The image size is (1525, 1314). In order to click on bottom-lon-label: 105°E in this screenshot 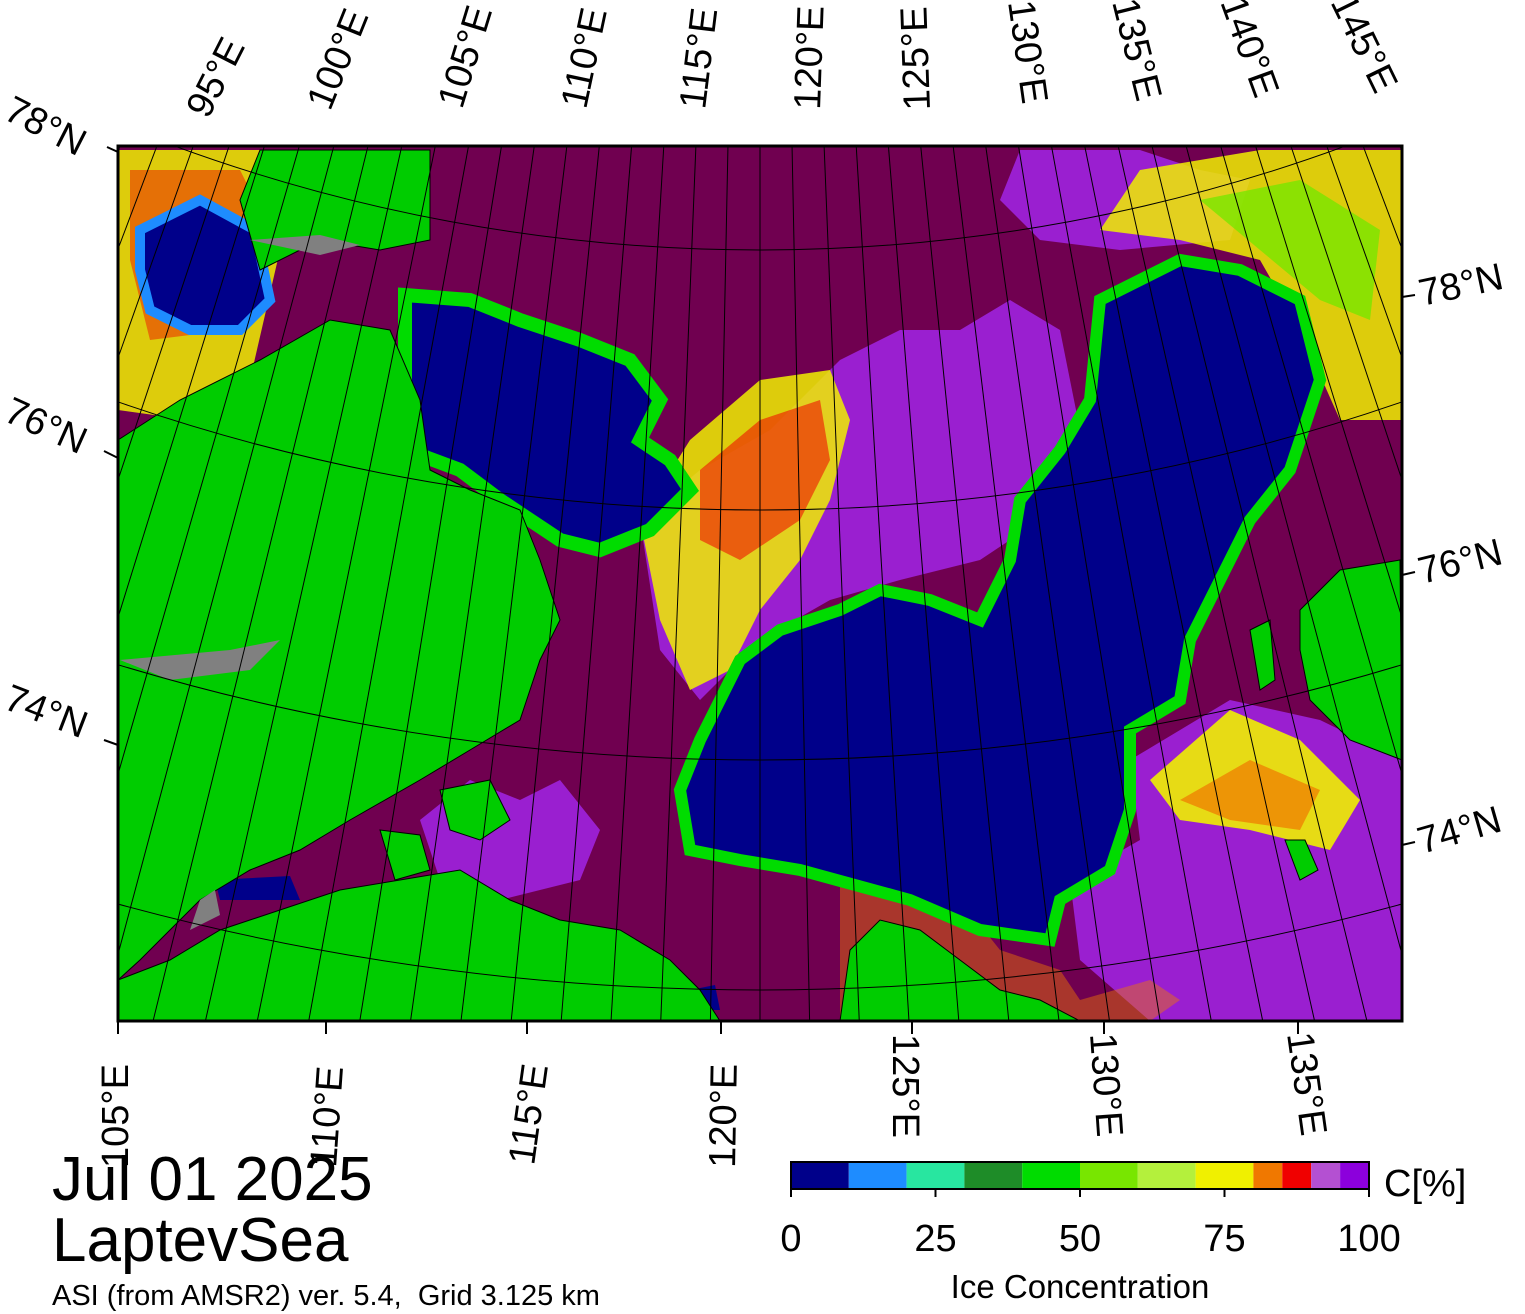, I will do `click(116, 1116)`.